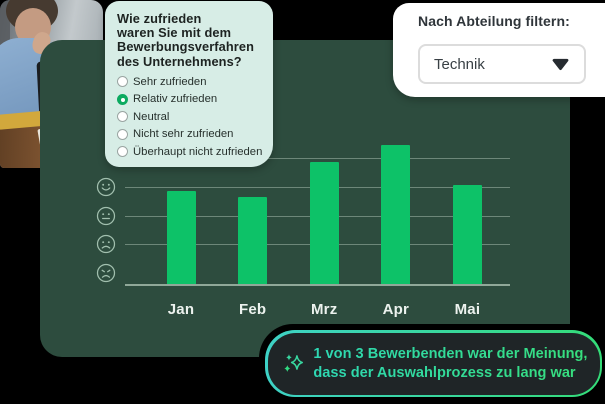 The width and height of the screenshot is (605, 404). What do you see at coordinates (396, 309) in the screenshot?
I see `x-tick-Apr: Apr` at bounding box center [396, 309].